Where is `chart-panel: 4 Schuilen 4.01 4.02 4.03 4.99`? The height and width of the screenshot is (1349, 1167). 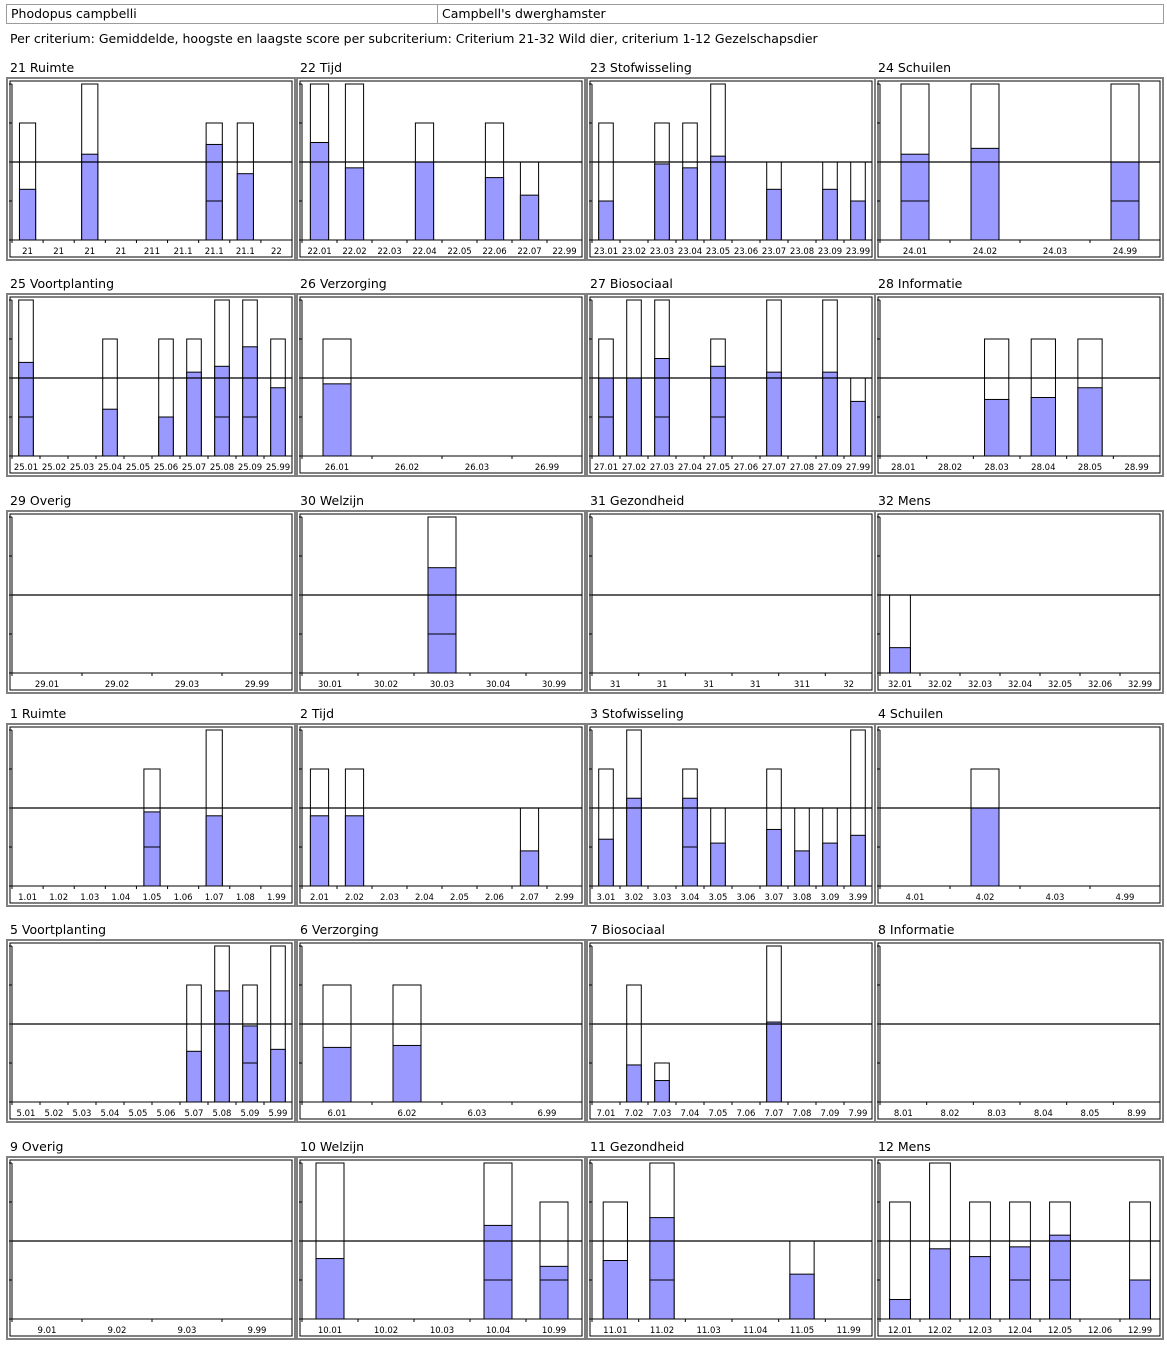 chart-panel: 4 Schuilen 4.01 4.02 4.03 4.99 is located at coordinates (1019, 811).